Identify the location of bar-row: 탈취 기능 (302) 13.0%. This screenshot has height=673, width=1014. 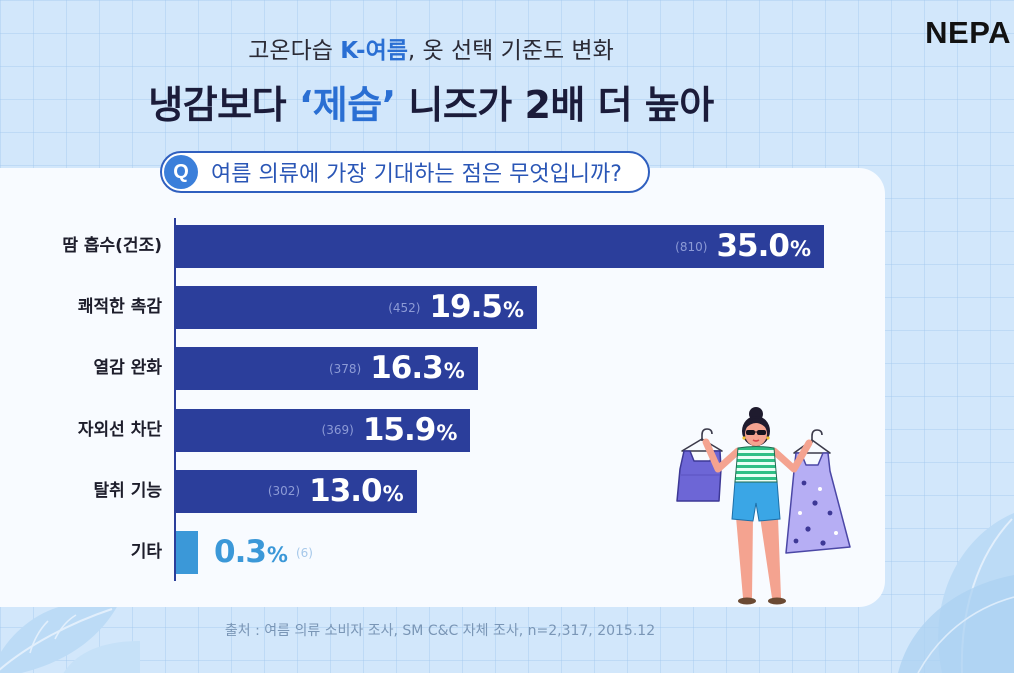
(440, 491).